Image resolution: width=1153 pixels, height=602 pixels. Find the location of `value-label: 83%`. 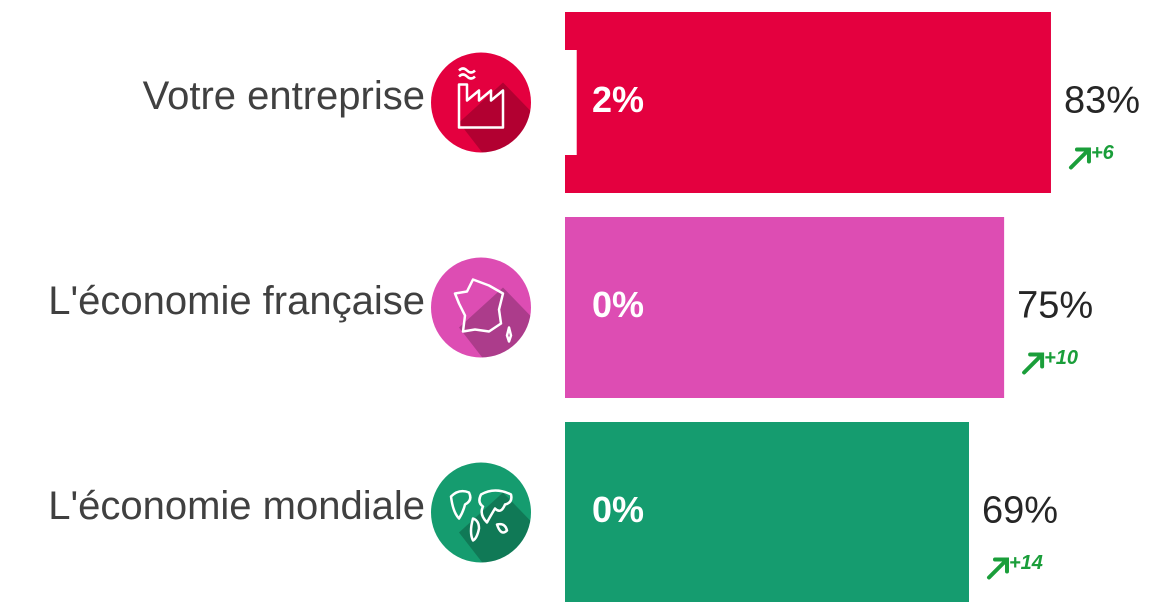

value-label: 83% is located at coordinates (1102, 101).